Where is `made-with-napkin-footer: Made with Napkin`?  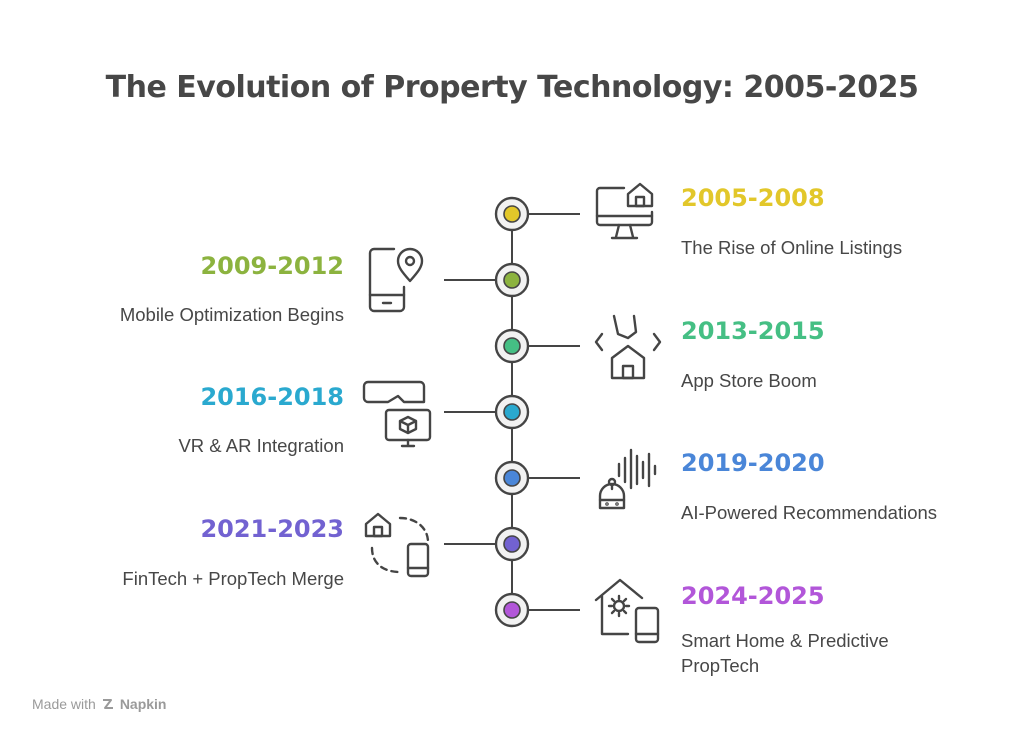
made-with-napkin-footer: Made with Napkin is located at coordinates (99, 704).